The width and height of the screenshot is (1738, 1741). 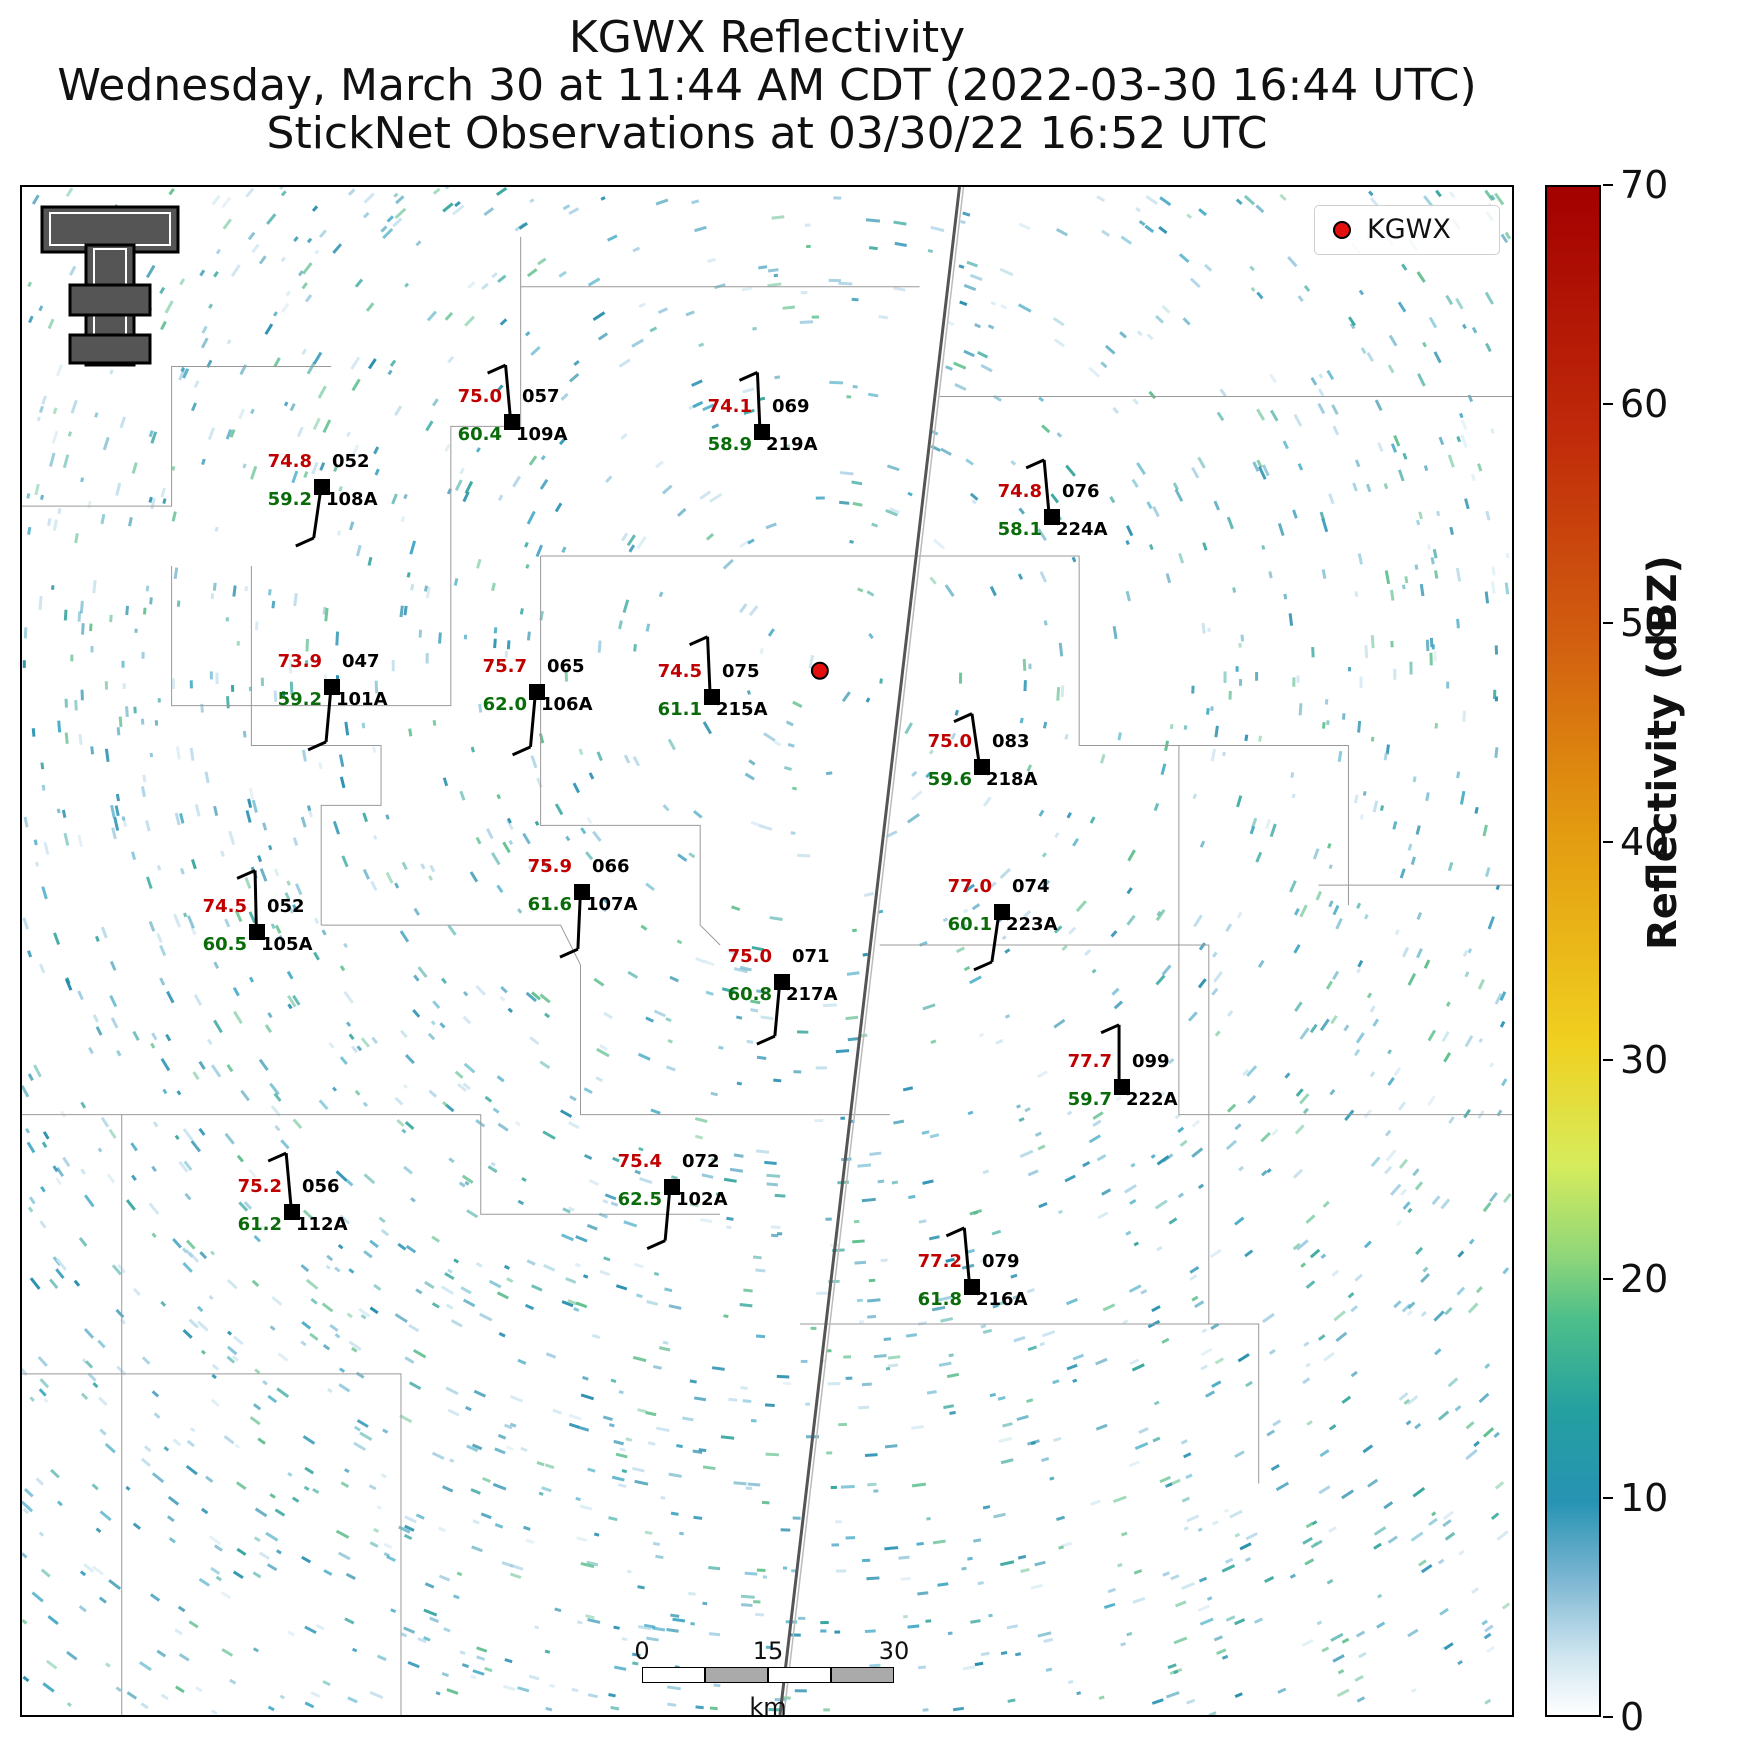 What do you see at coordinates (742, 709) in the screenshot?
I see `station-id: 215A` at bounding box center [742, 709].